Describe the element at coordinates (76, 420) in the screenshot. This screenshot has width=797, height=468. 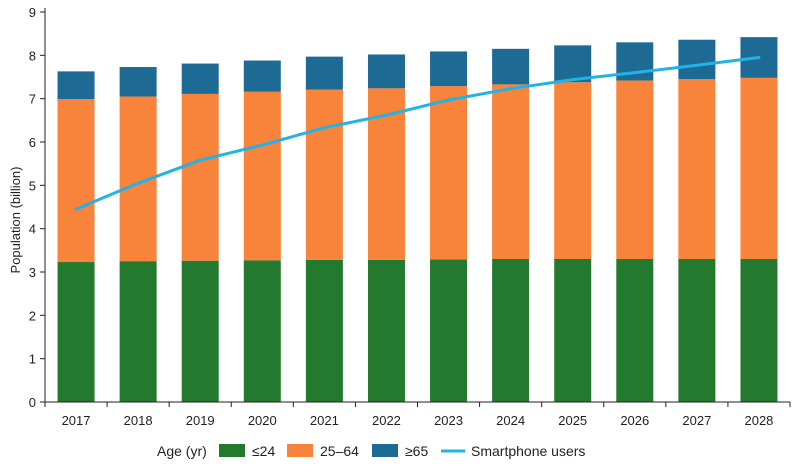
I see `x-tick-label: 2017` at that location.